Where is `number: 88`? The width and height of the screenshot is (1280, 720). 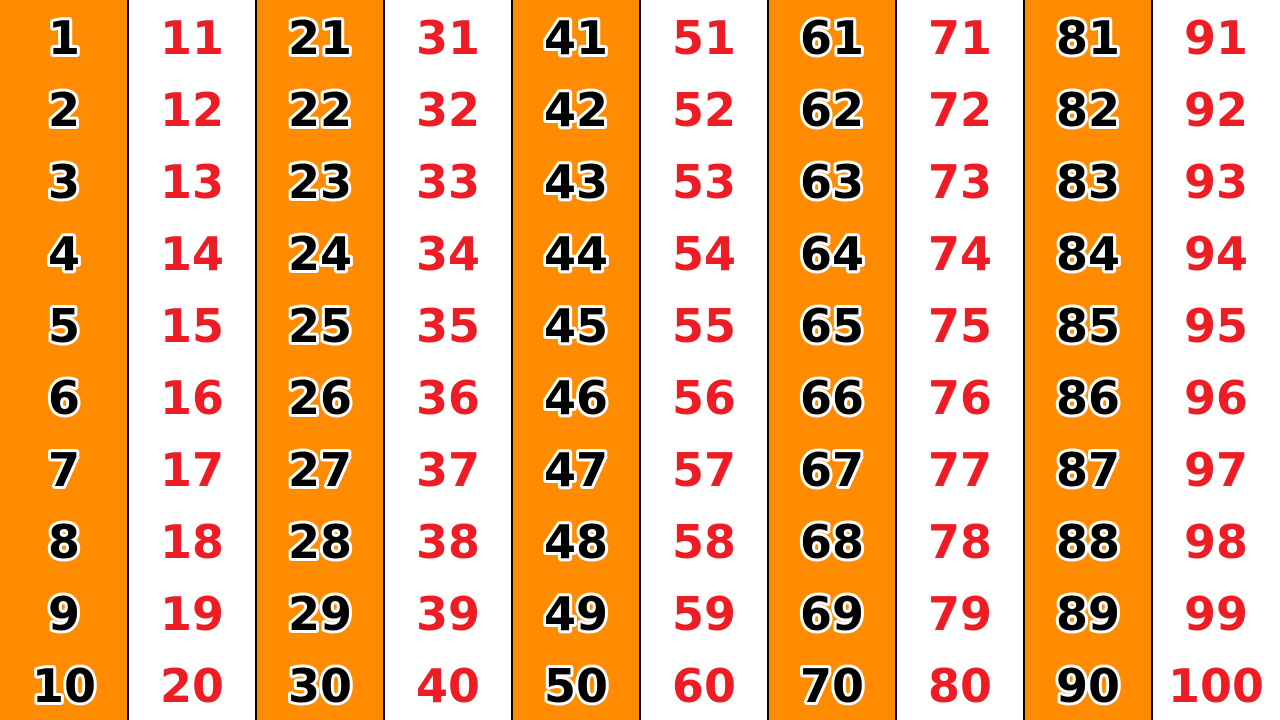 number: 88 is located at coordinates (1088, 542).